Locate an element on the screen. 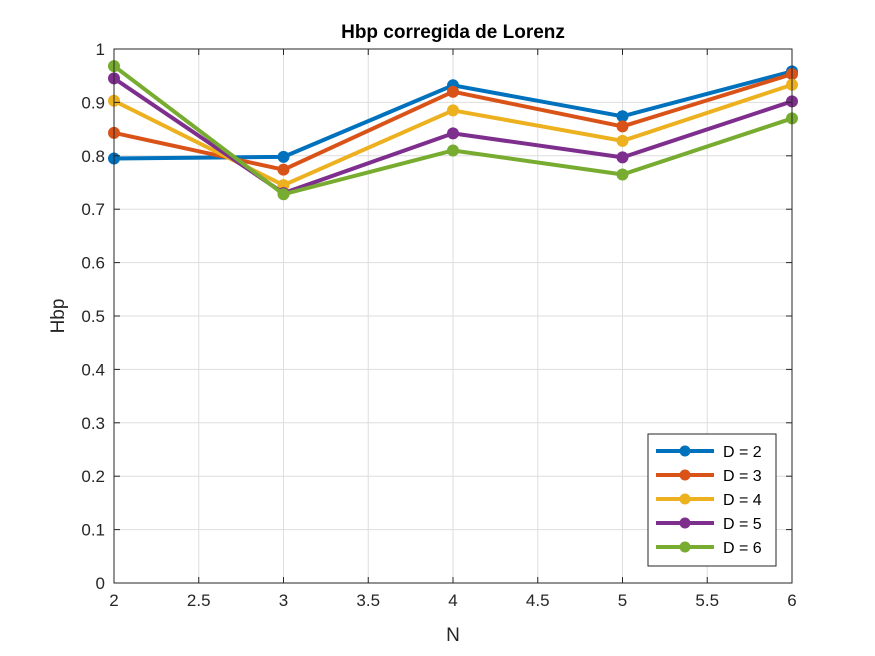 This screenshot has height=656, width=875. y-tick-label: 0.1 is located at coordinates (93, 530).